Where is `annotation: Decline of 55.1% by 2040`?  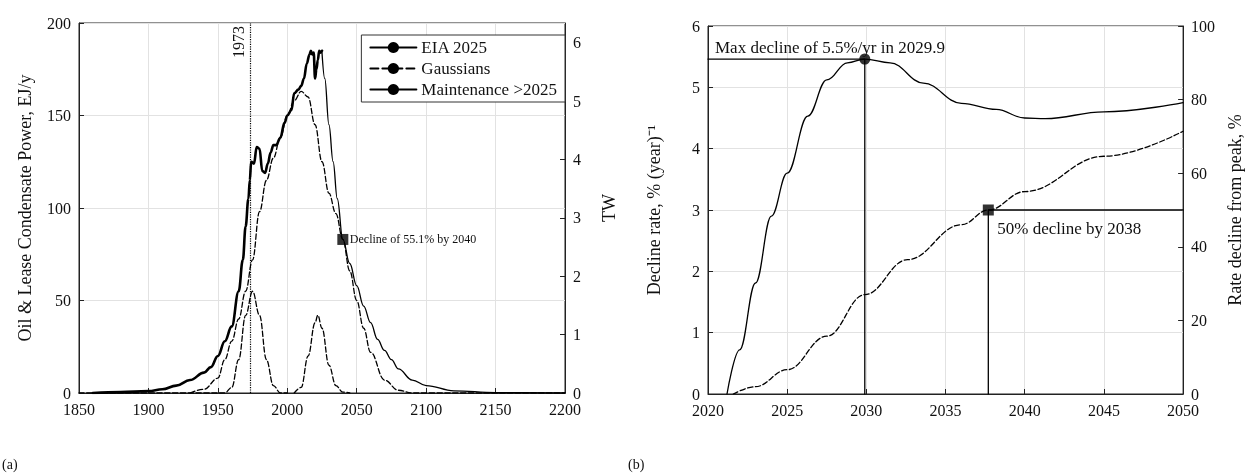 annotation: Decline of 55.1% by 2040 is located at coordinates (413, 239).